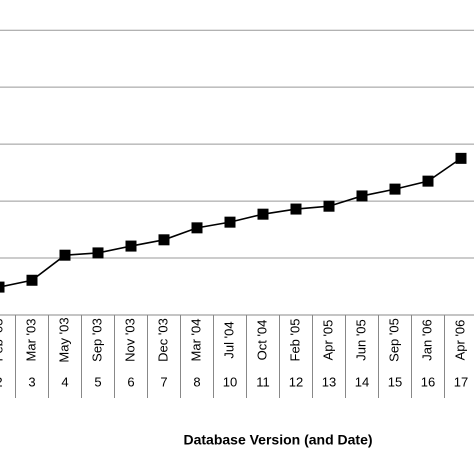  I want to click on x-tick-label: Apr '05, so click(327, 340).